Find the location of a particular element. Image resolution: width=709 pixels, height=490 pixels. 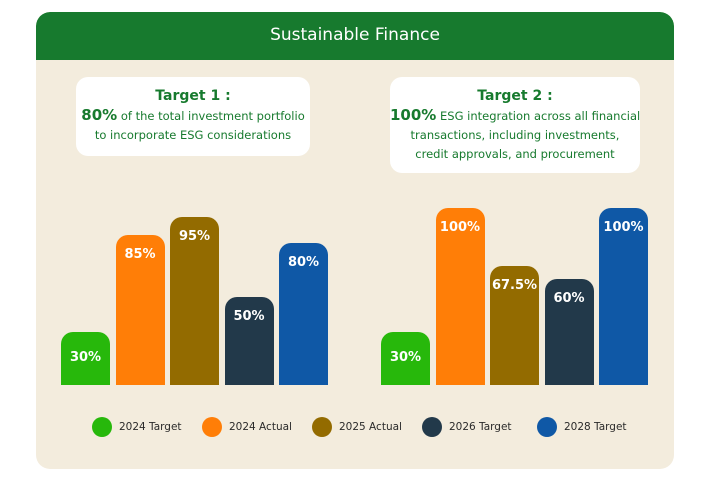

target-2-line-3: credit approvals, and procurement is located at coordinates (515, 154).